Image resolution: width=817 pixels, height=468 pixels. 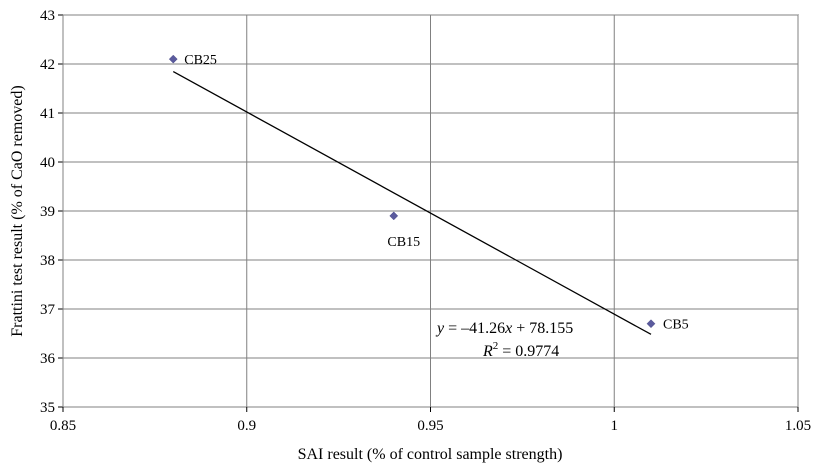 What do you see at coordinates (47, 261) in the screenshot?
I see `y-tick-label: 38` at bounding box center [47, 261].